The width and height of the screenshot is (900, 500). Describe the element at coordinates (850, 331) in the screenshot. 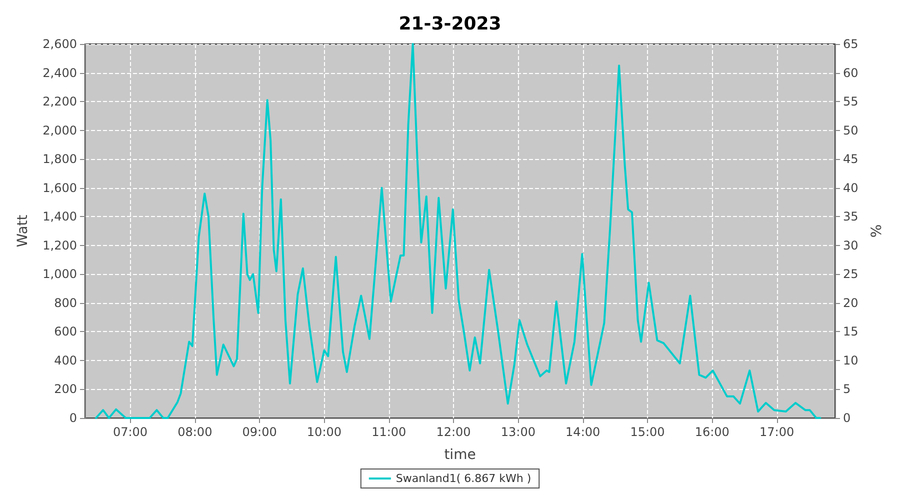

I see `y2-tick-label: 15` at that location.